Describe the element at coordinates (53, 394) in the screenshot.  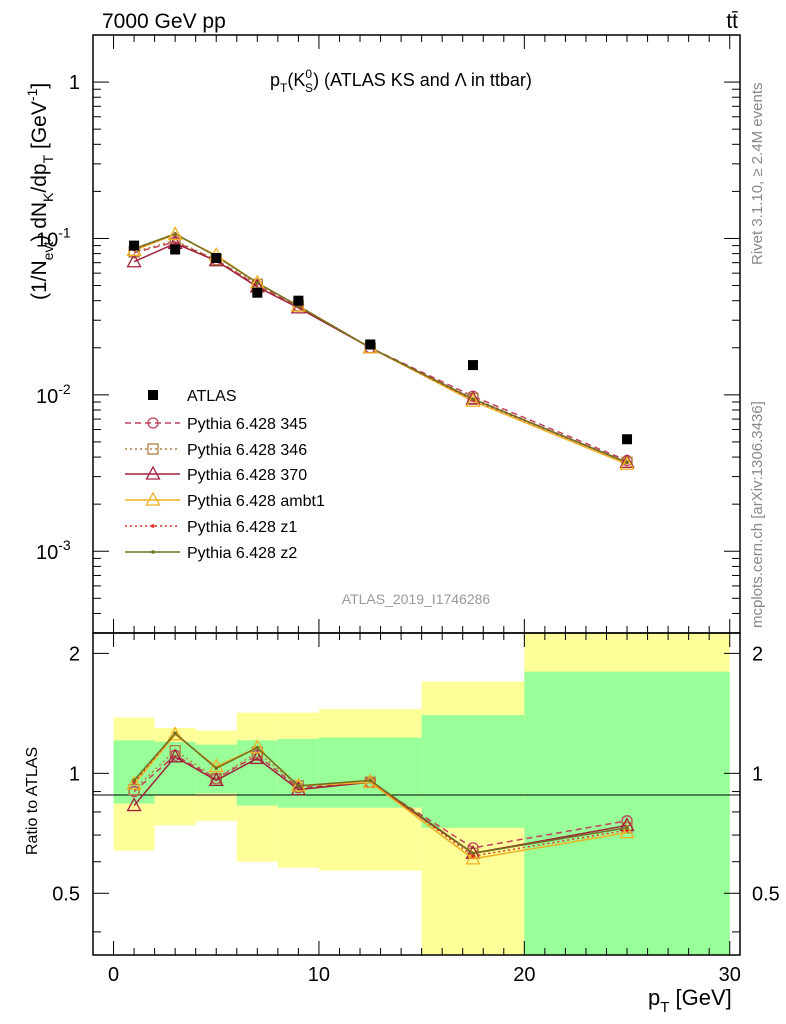
I see `y-tick-label: 10⁻²` at that location.